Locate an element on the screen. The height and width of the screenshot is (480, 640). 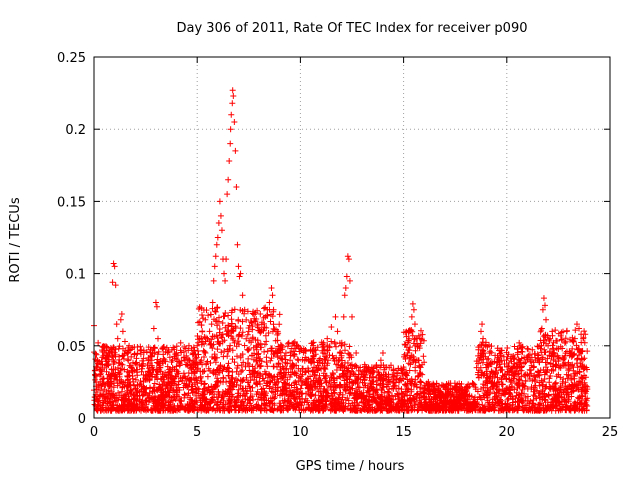
x-tick-label: 0 is located at coordinates (94, 432).